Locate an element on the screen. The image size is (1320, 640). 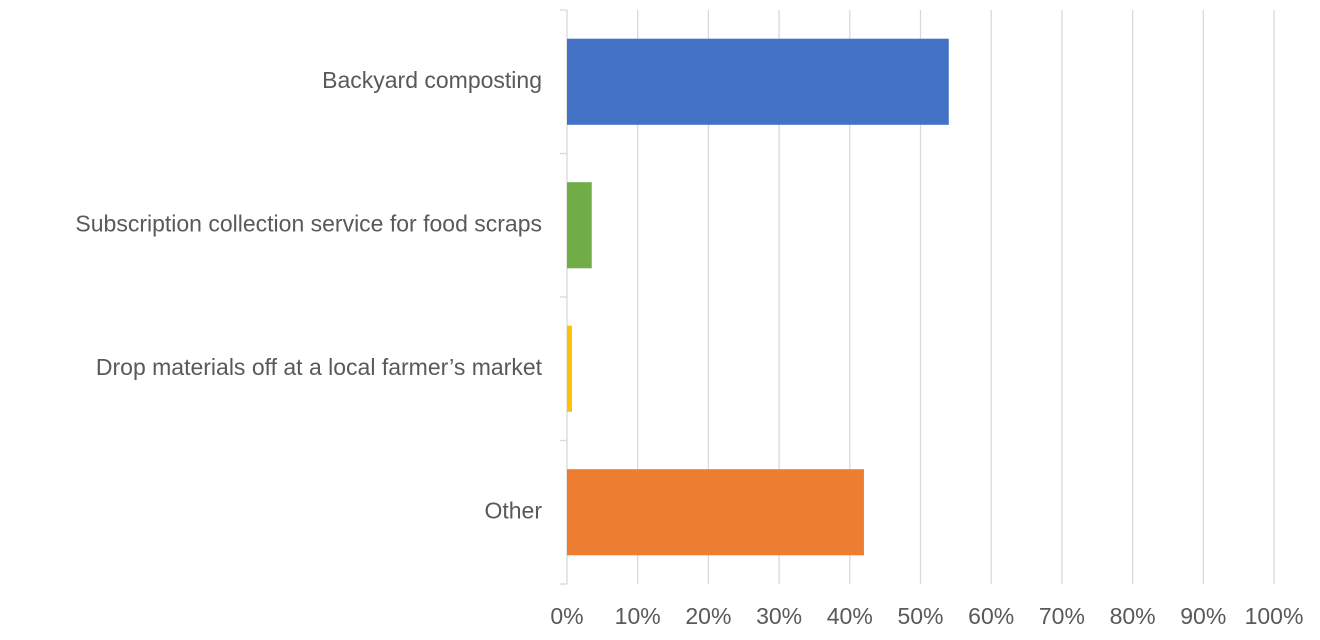
x-tick-label: 0% is located at coordinates (566, 616).